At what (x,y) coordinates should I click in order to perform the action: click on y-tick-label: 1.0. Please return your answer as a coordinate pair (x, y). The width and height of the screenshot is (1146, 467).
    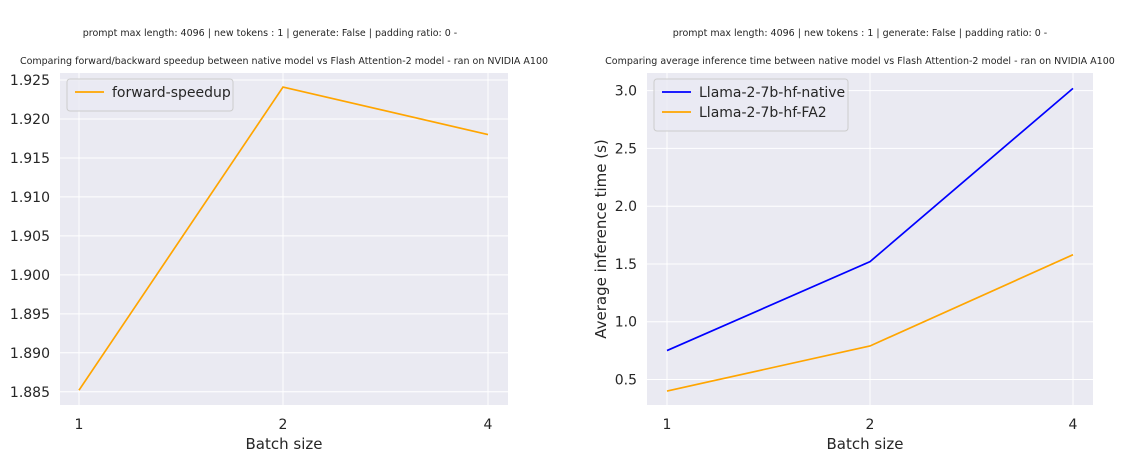
    Looking at the image, I should click on (626, 323).